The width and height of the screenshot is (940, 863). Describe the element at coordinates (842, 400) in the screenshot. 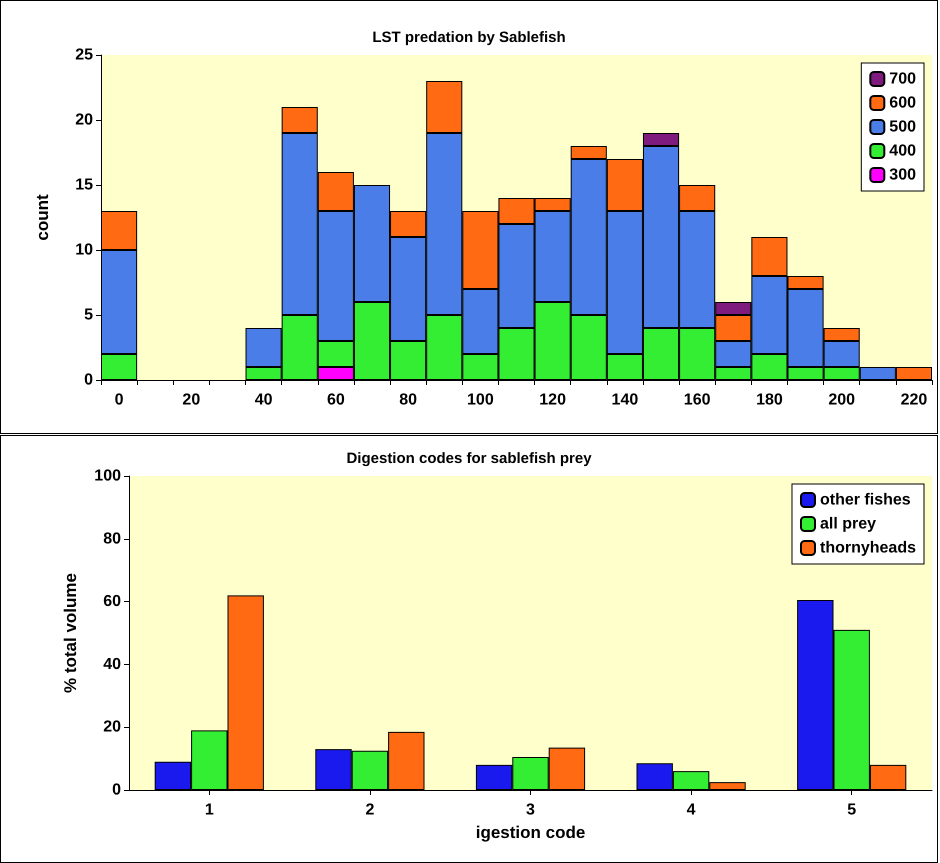

I see `x-tick-label: 200` at that location.